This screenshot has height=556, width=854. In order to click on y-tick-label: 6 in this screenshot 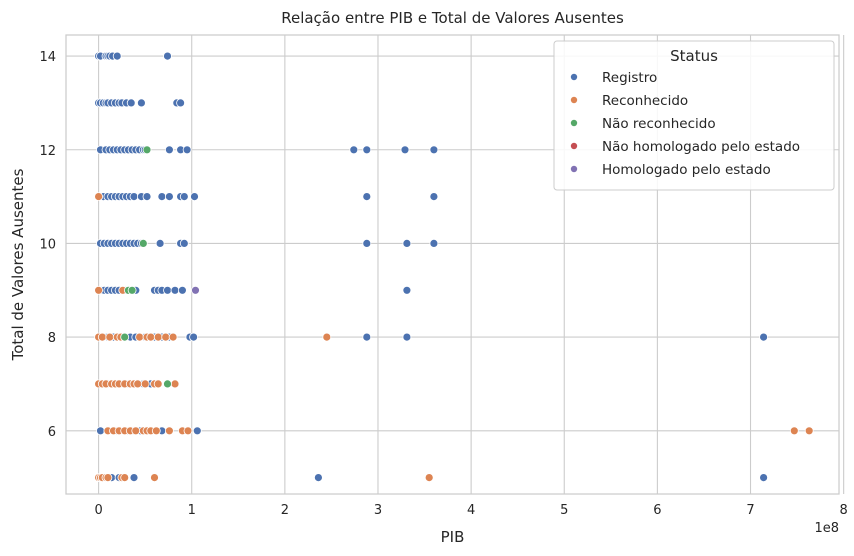, I will do `click(52, 432)`.